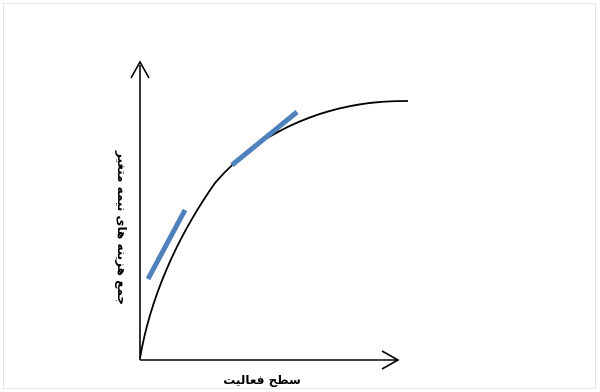 The image size is (600, 392). What do you see at coordinates (140, 69) in the screenshot?
I see `y-axis-arrowhead` at bounding box center [140, 69].